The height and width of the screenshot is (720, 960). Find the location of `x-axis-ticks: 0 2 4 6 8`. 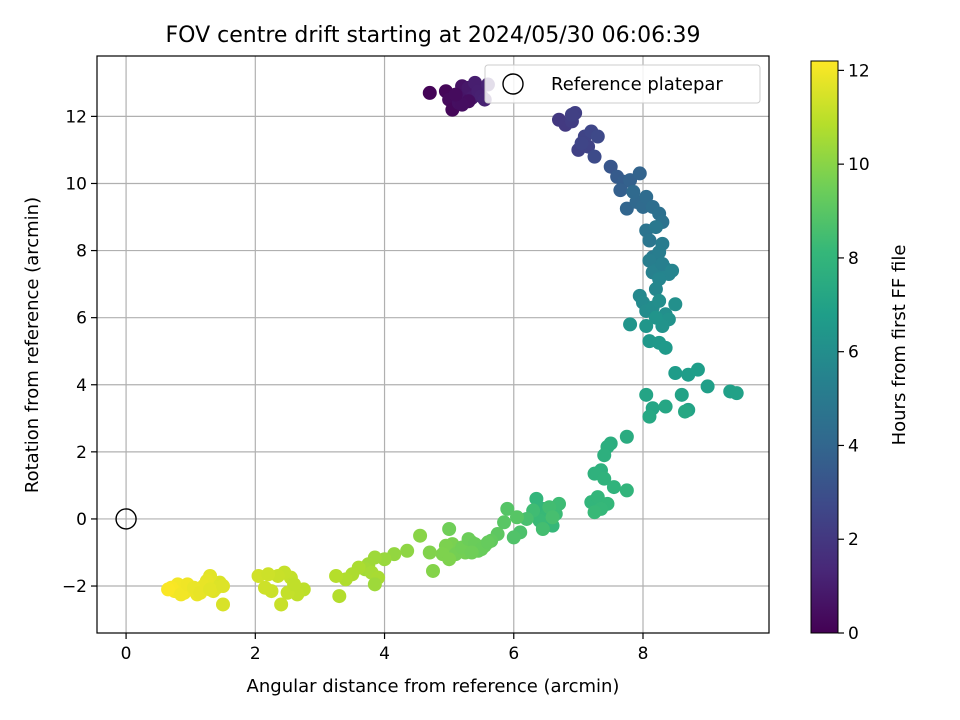

x-axis-ticks: 0 2 4 6 8 is located at coordinates (385, 648).